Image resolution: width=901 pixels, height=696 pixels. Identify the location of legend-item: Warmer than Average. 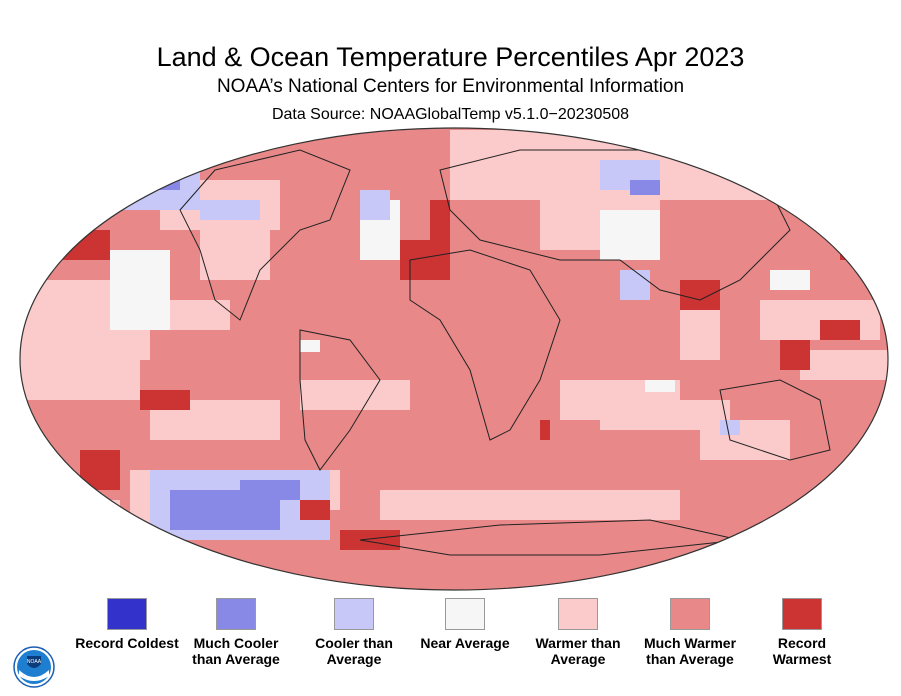
(578, 632).